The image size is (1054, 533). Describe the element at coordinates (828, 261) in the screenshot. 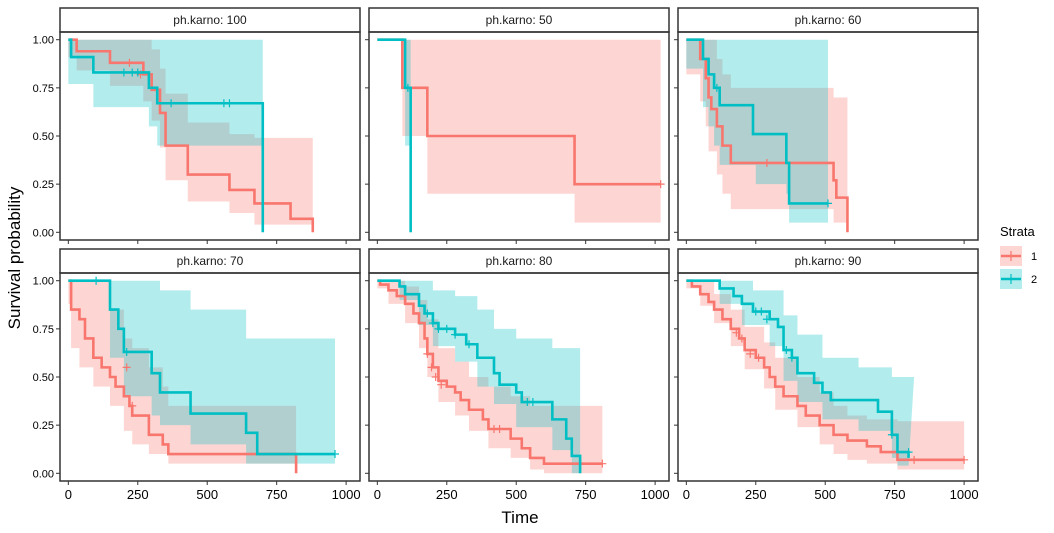

I see `facet-title: ph.karno: 90` at that location.